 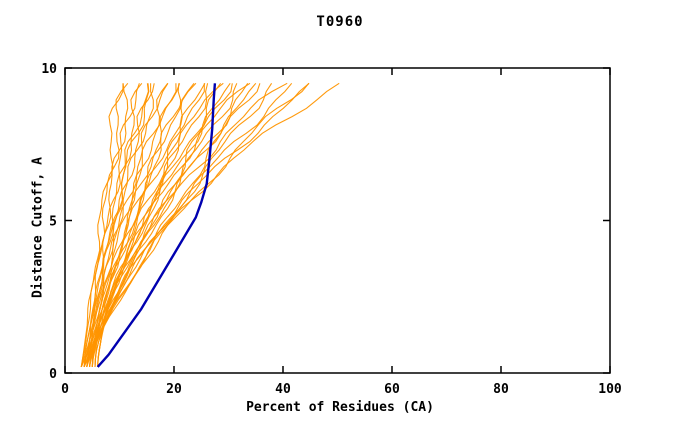 I want to click on consensus-curve, so click(x=156, y=225).